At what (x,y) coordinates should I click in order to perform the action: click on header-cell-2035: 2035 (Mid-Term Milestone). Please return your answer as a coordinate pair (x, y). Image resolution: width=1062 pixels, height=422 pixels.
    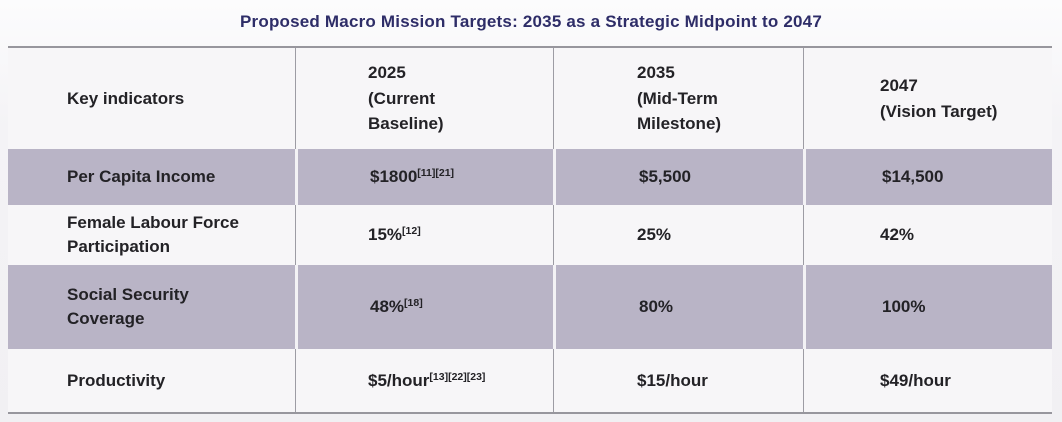
    Looking at the image, I should click on (678, 98).